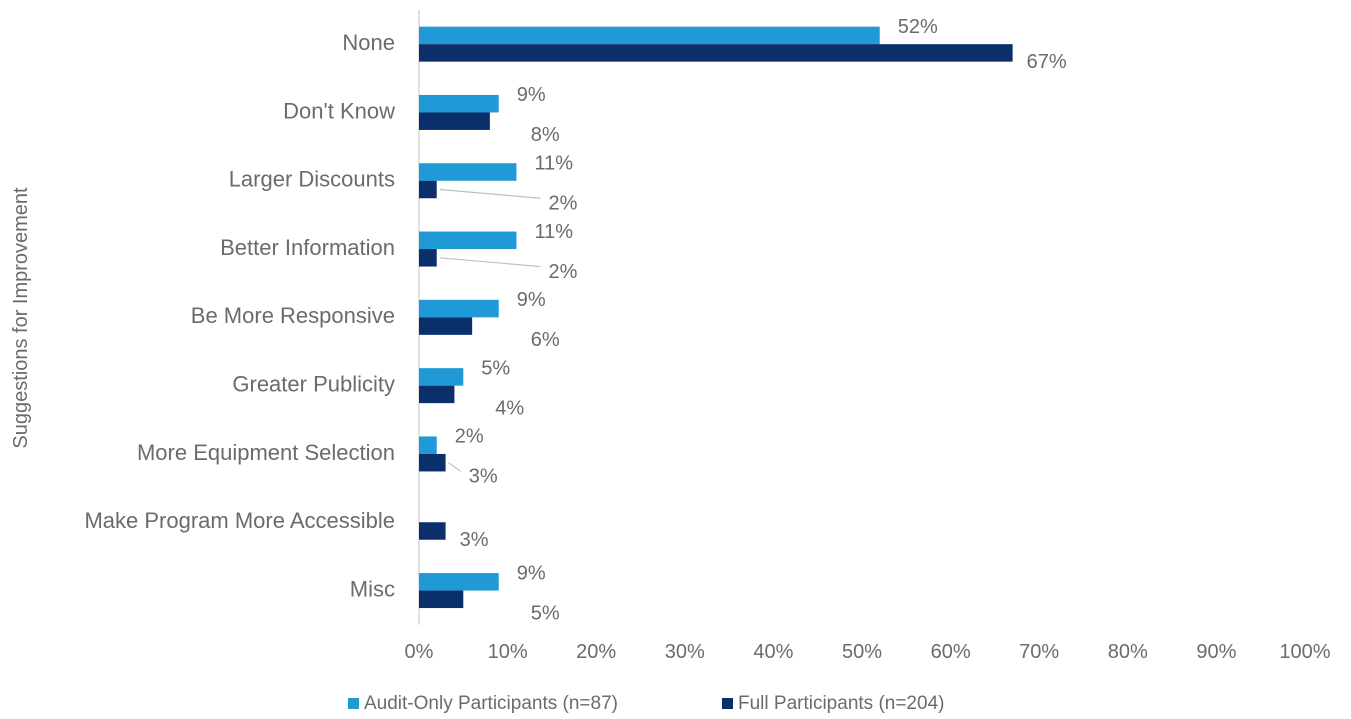  I want to click on category-label: Larger Discounts, so click(312, 179).